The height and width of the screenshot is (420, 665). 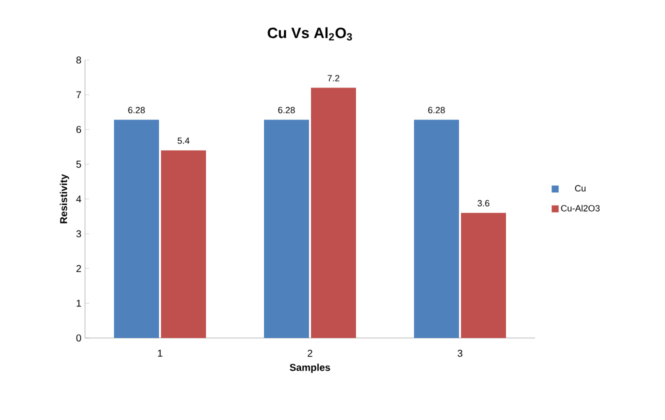 I want to click on legend-label: Cu, so click(x=580, y=188).